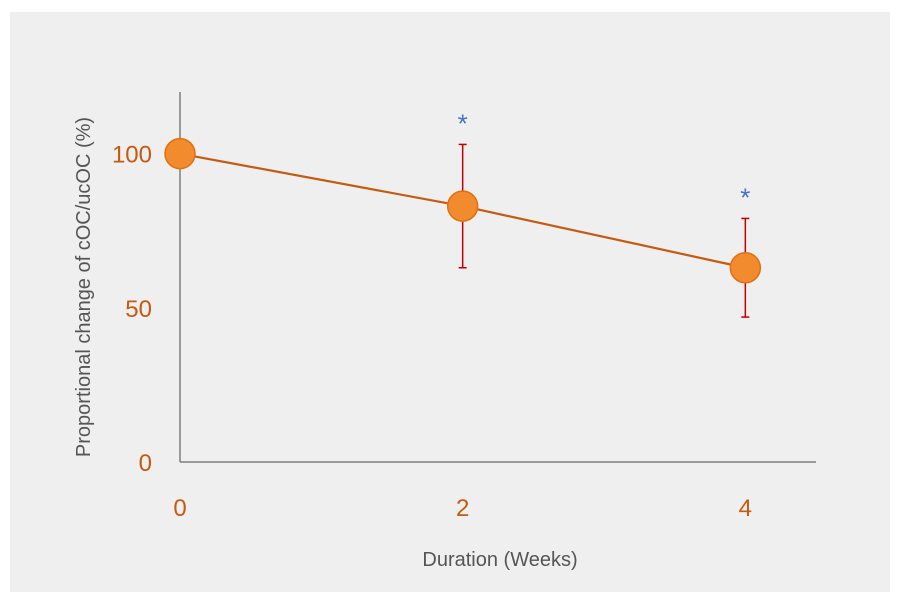 This screenshot has width=903, height=604. What do you see at coordinates (145, 463) in the screenshot?
I see `y-tick-label: 0` at bounding box center [145, 463].